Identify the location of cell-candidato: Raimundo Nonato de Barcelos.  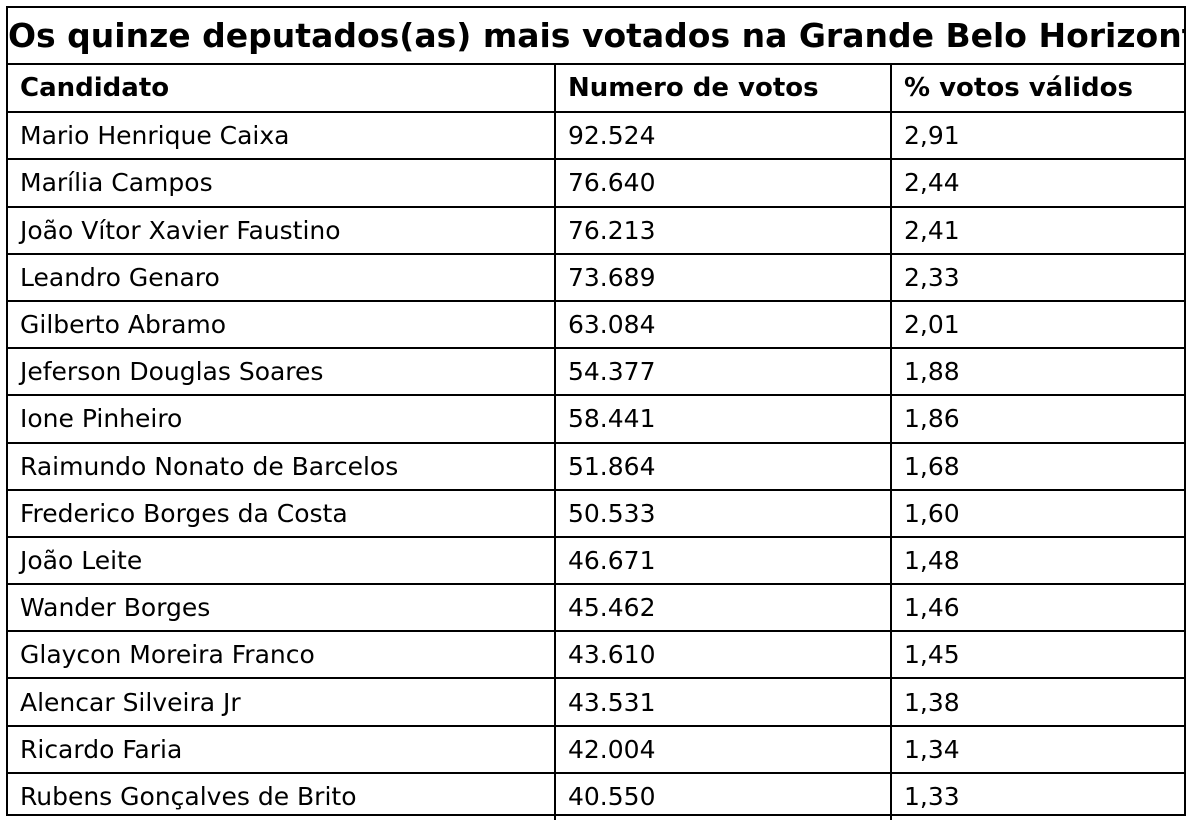
(282, 466).